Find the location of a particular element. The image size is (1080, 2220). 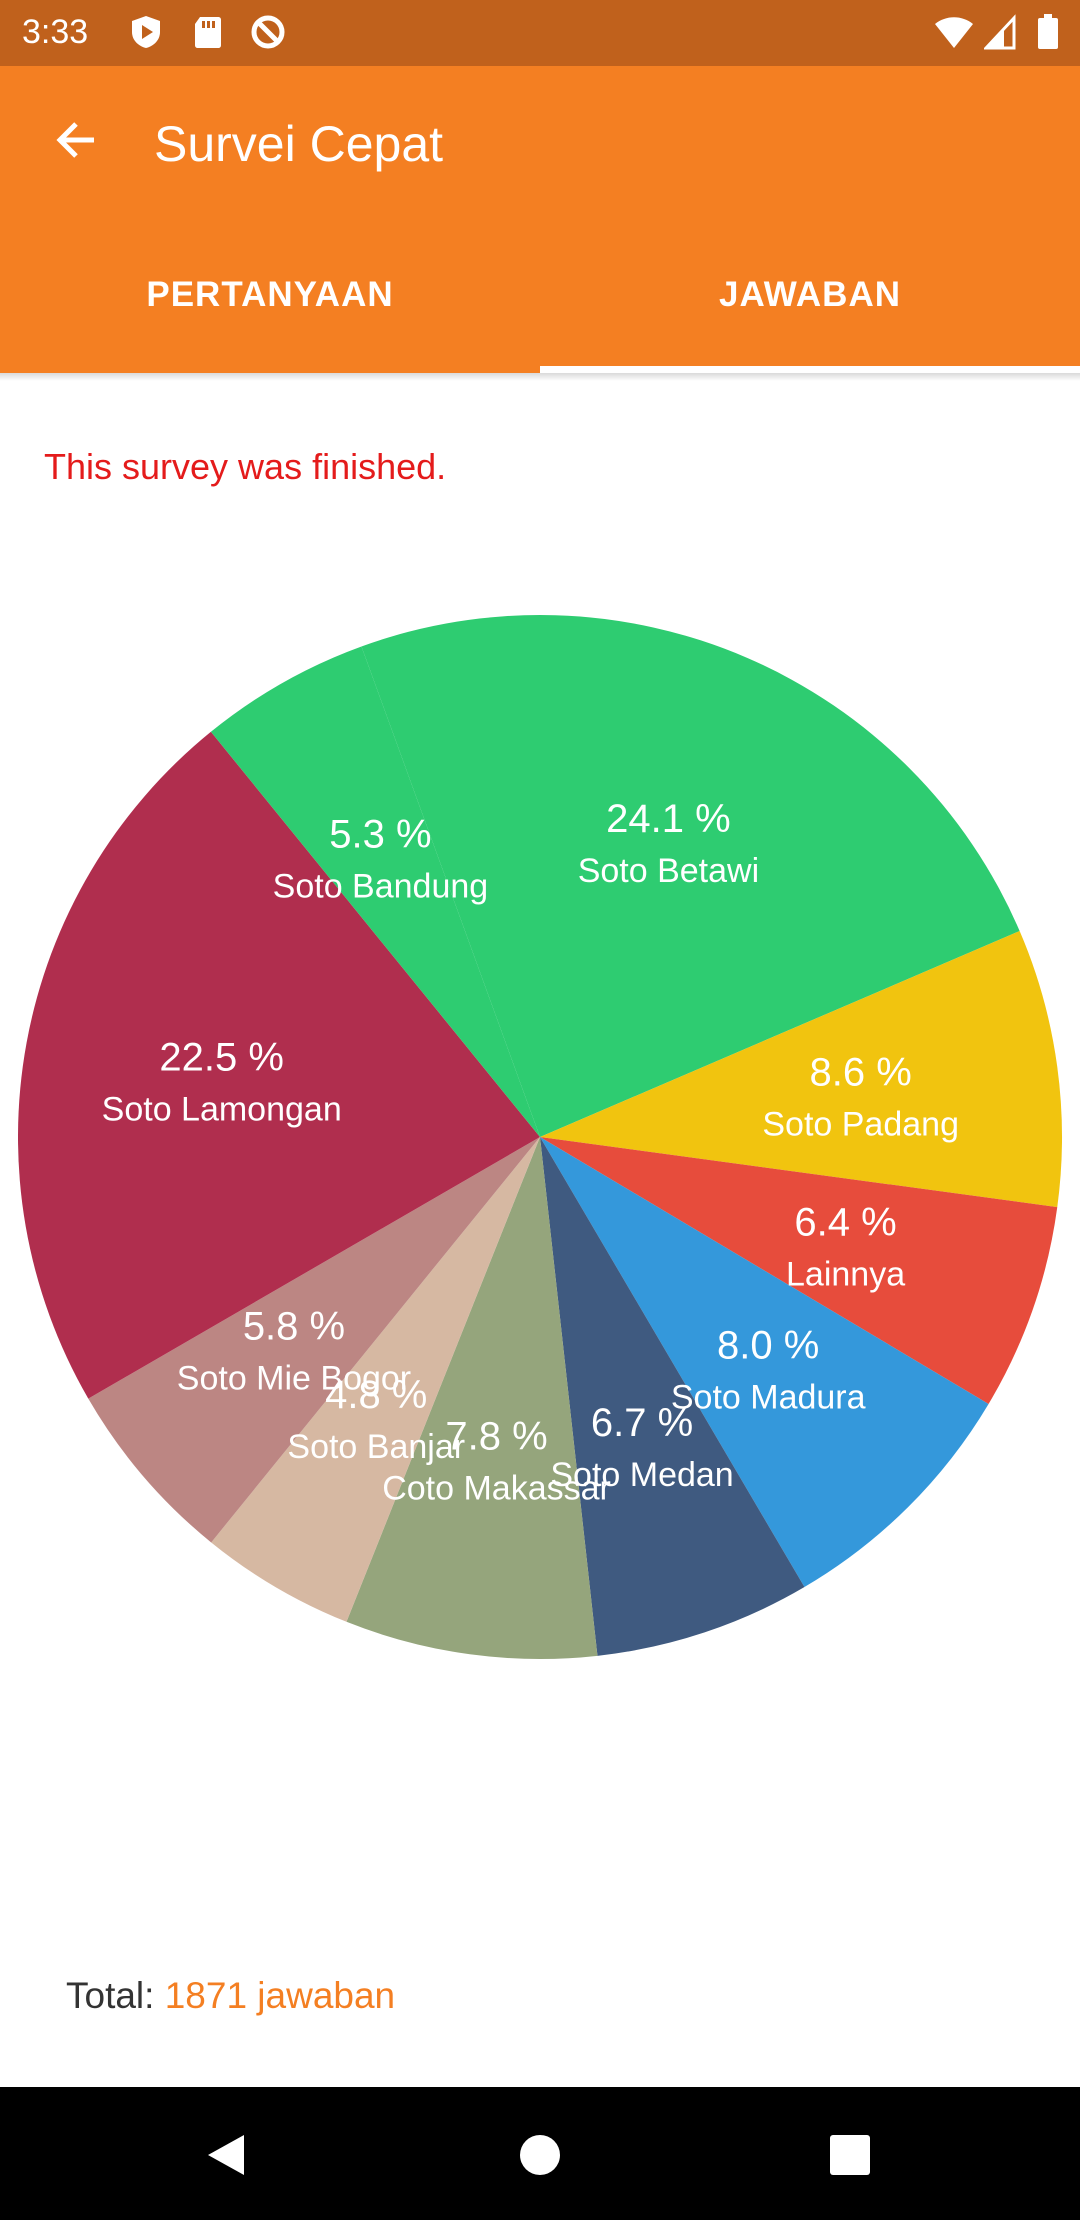

tab-bar: PERTANYAAN JAWABAN is located at coordinates (540, 294).